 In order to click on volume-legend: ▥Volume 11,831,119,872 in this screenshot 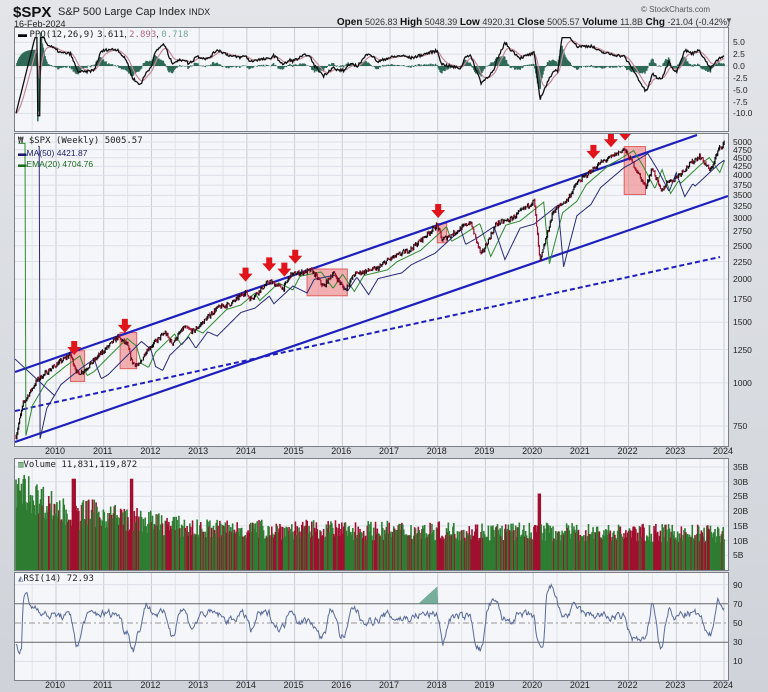, I will do `click(77, 465)`.